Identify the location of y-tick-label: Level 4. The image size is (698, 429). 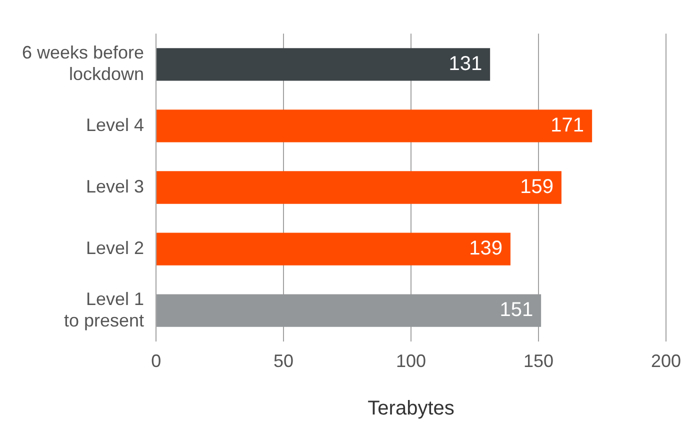
(115, 124).